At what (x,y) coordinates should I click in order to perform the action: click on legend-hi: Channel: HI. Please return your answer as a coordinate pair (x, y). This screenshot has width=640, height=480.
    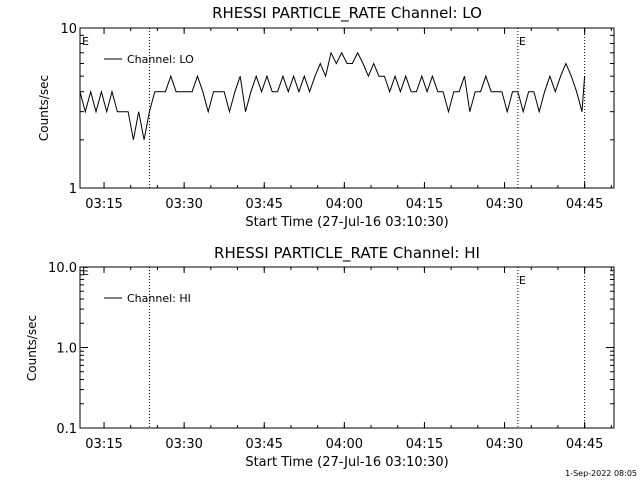
    Looking at the image, I should click on (147, 298).